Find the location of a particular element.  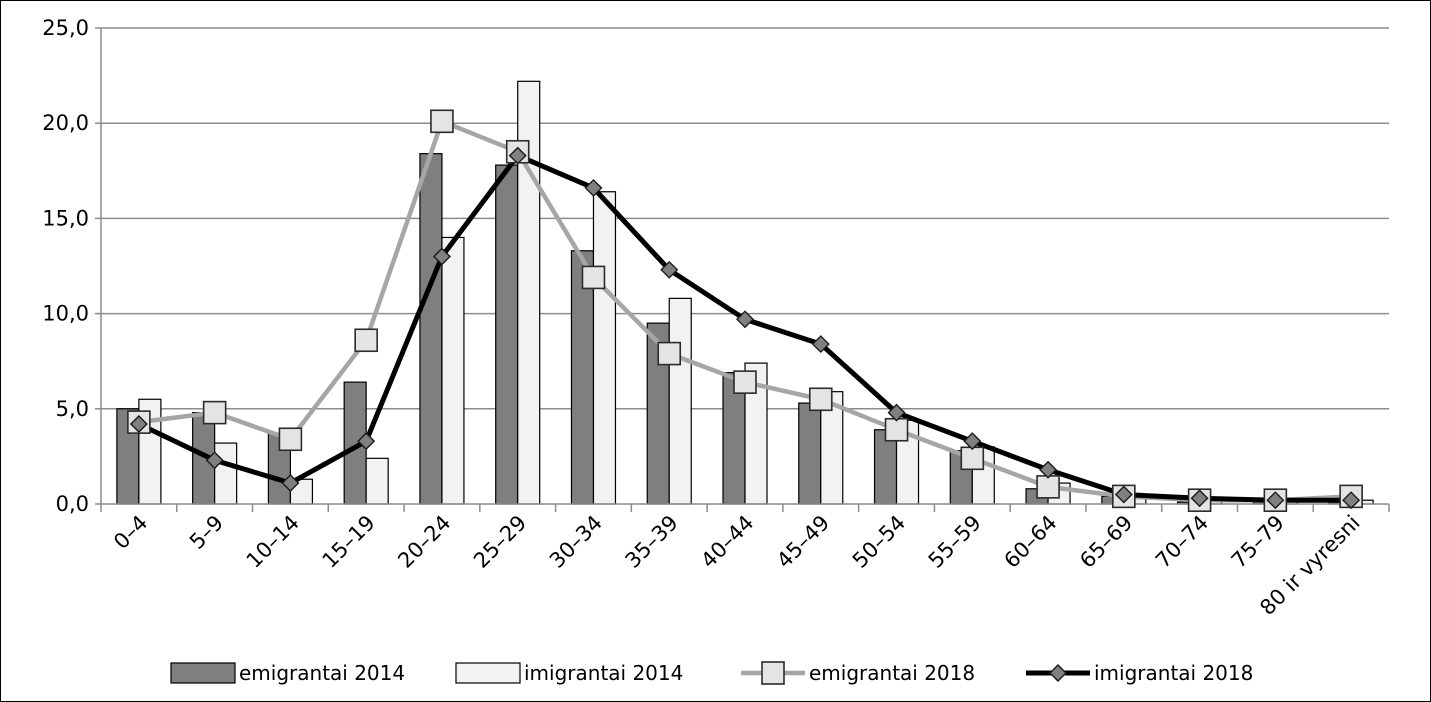

x-tick-label: 50–54 is located at coordinates (879, 542).